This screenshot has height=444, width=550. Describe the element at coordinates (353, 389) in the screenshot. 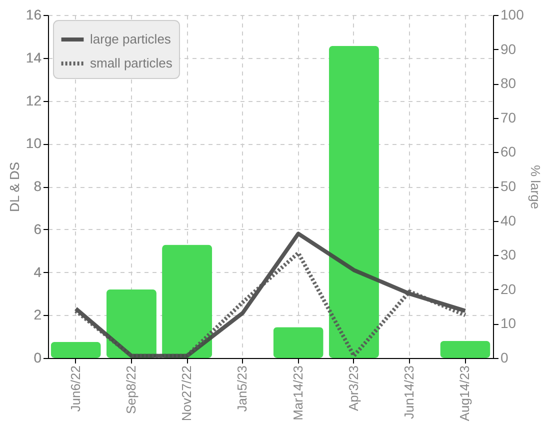

I see `x-tick-label: Apr3/23` at that location.